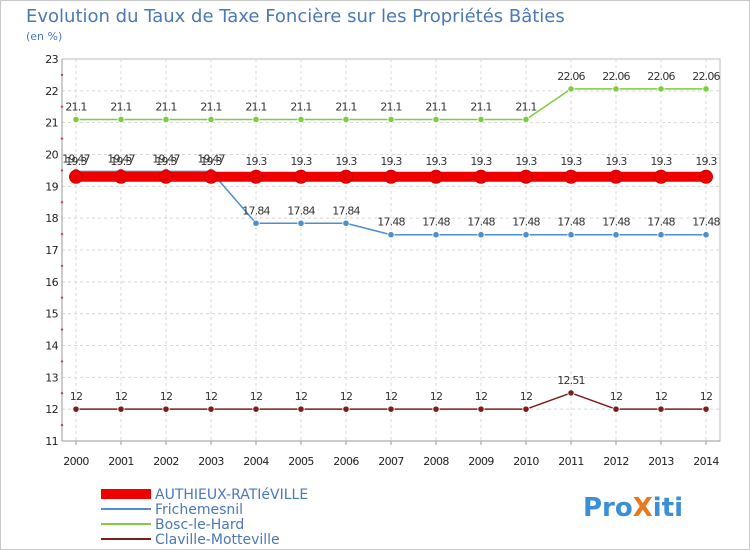 The height and width of the screenshot is (550, 750). I want to click on series-3: 12 12 12 12 12 12 12 12 12 12 12 12.51 12 12 12, so click(391, 393).